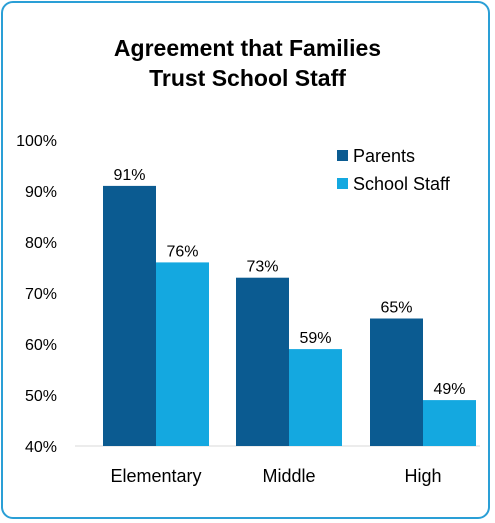 The image size is (495, 523). Describe the element at coordinates (262, 267) in the screenshot. I see `data-label: 73%` at that location.